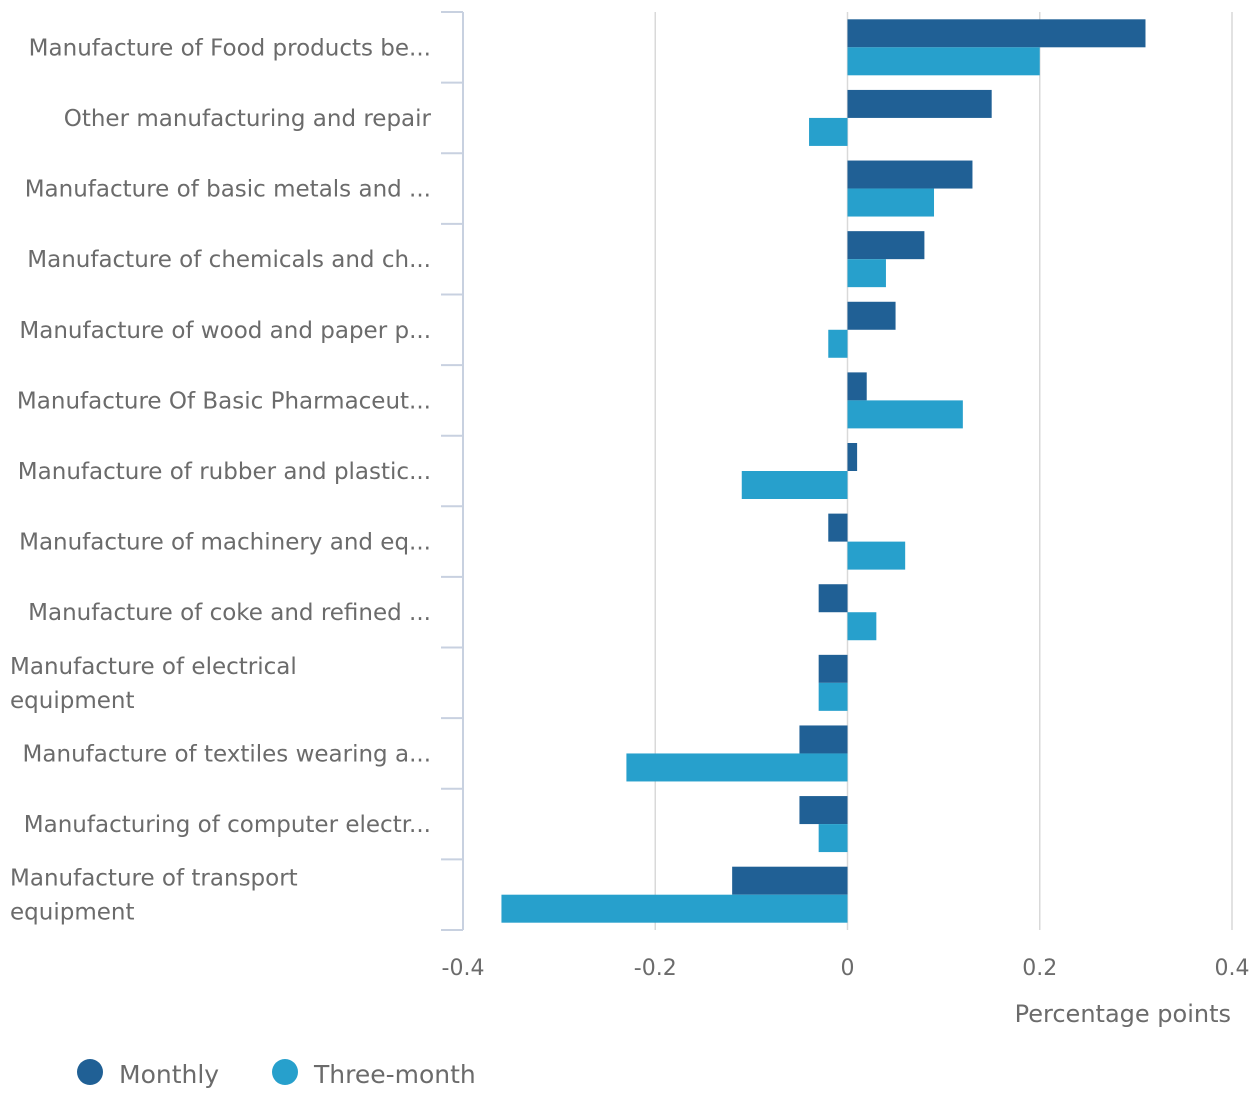 The image size is (1260, 1094). What do you see at coordinates (848, 968) in the screenshot?
I see `x-tick-label: 0` at bounding box center [848, 968].